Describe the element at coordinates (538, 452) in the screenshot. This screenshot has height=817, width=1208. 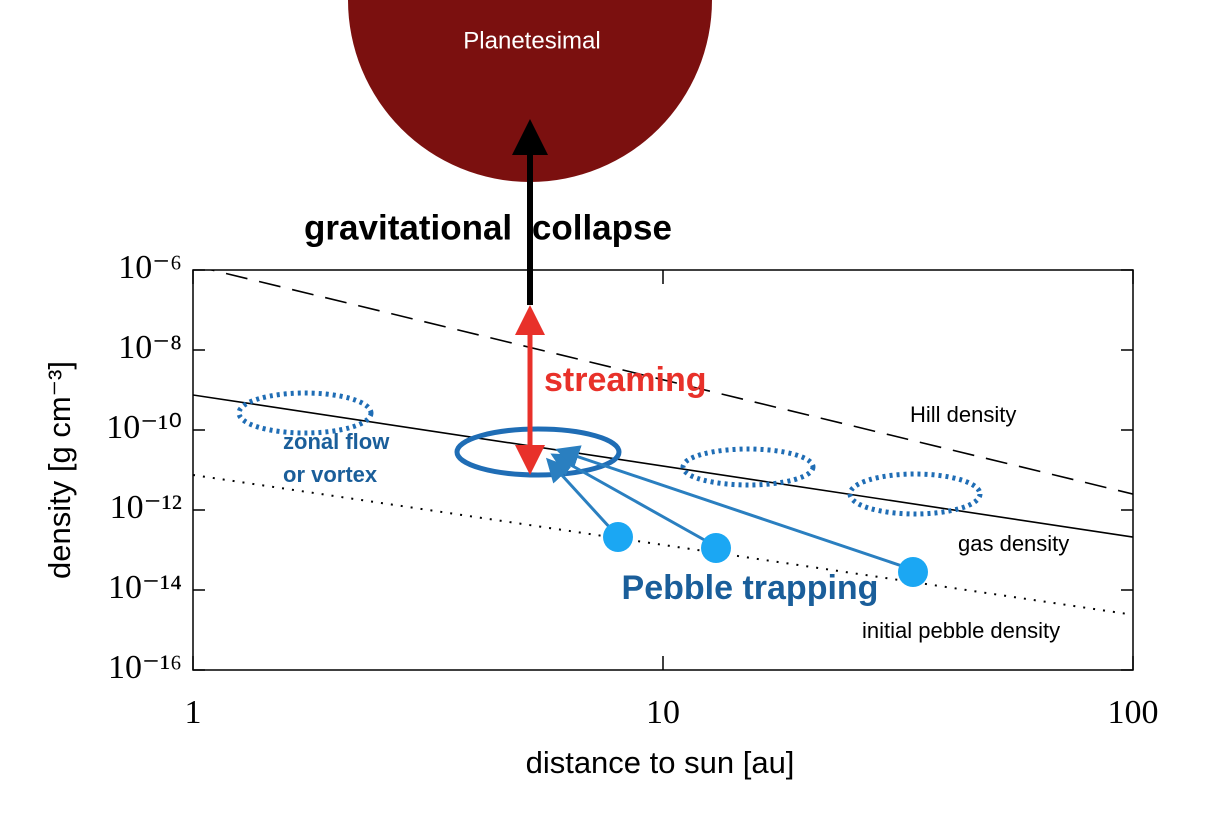
I see `trap-region` at that location.